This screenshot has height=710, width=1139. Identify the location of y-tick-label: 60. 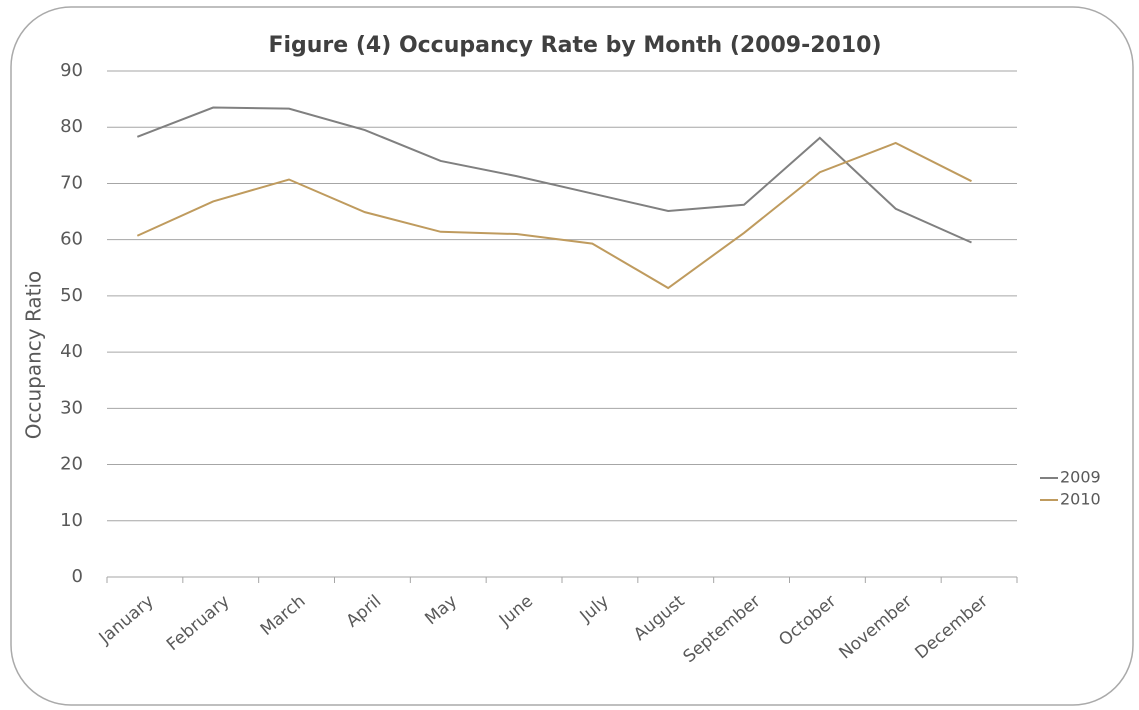
(71, 239).